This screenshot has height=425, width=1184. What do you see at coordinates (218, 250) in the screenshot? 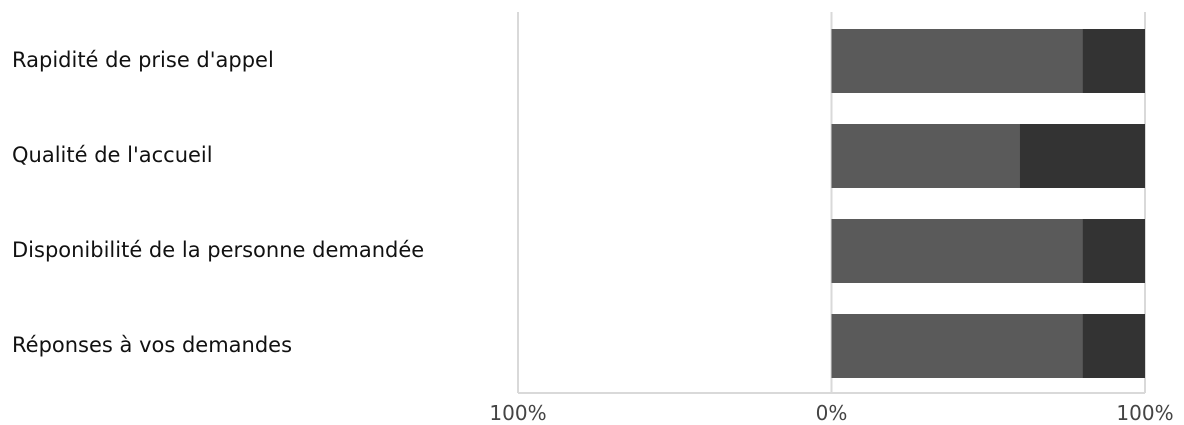
I see `category-label: Disponibilité de la personne demandée` at bounding box center [218, 250].